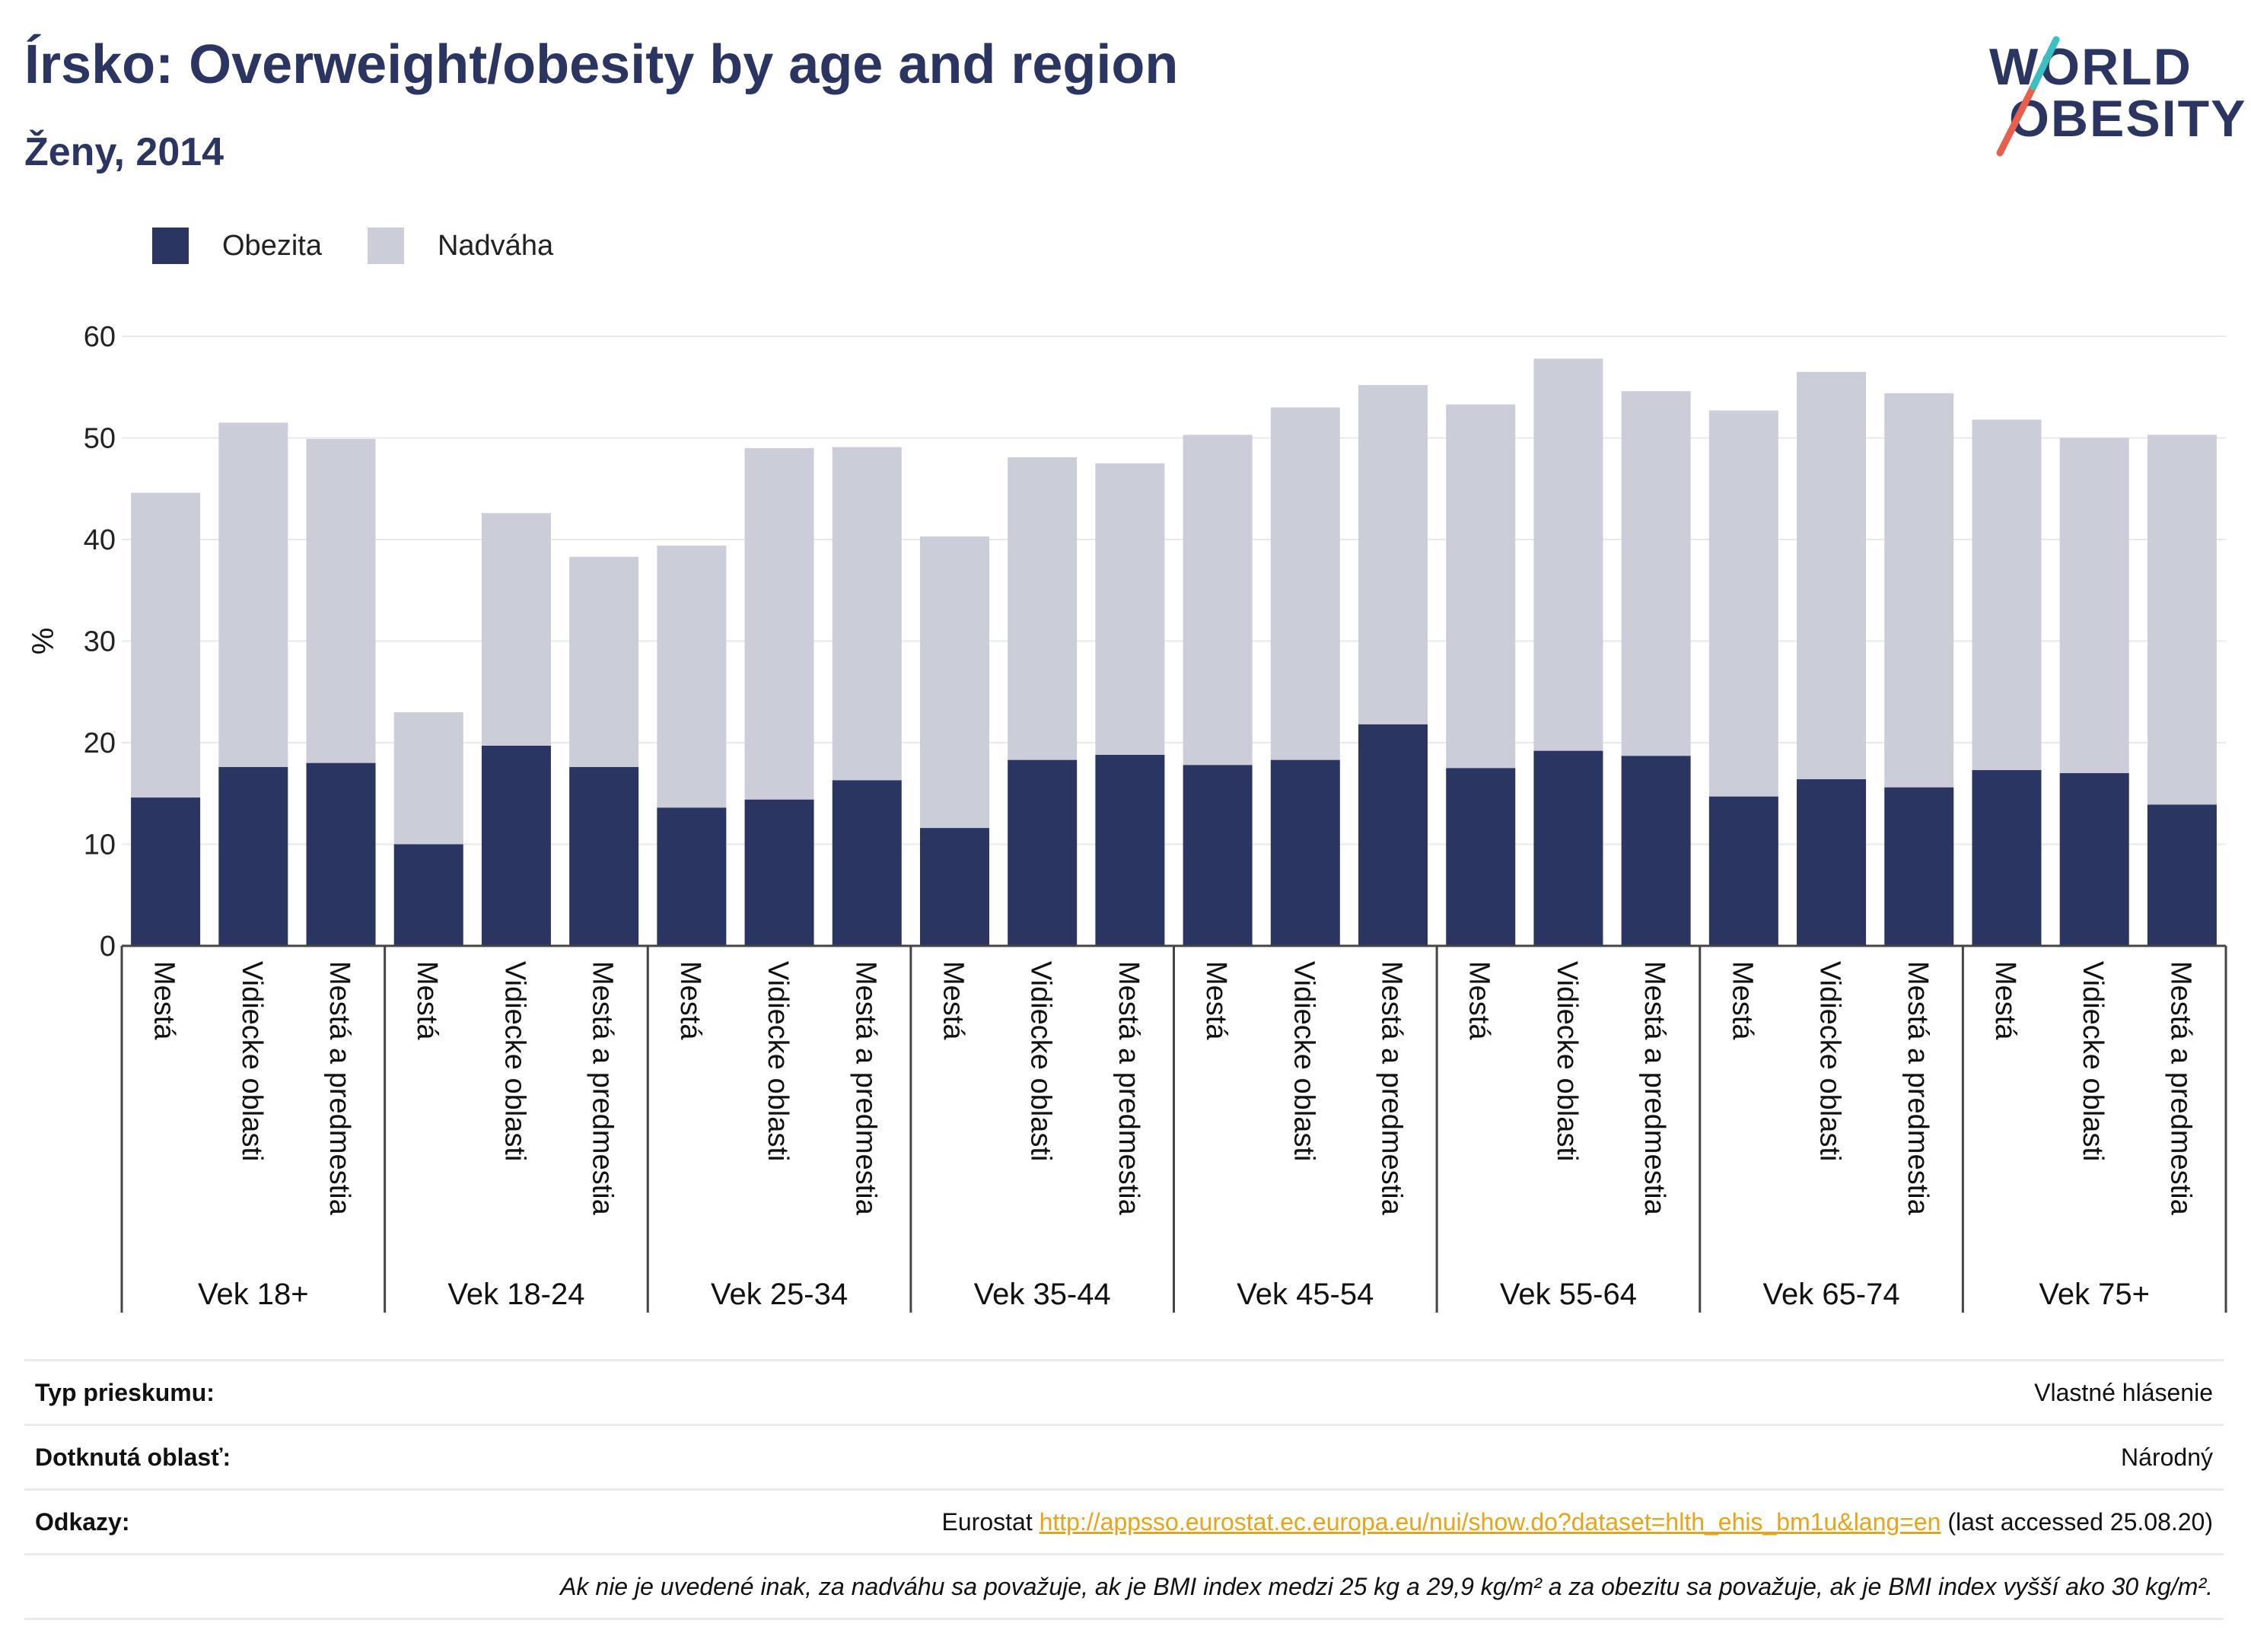  What do you see at coordinates (272, 245) in the screenshot?
I see `legend-label-obesity: Obezita` at bounding box center [272, 245].